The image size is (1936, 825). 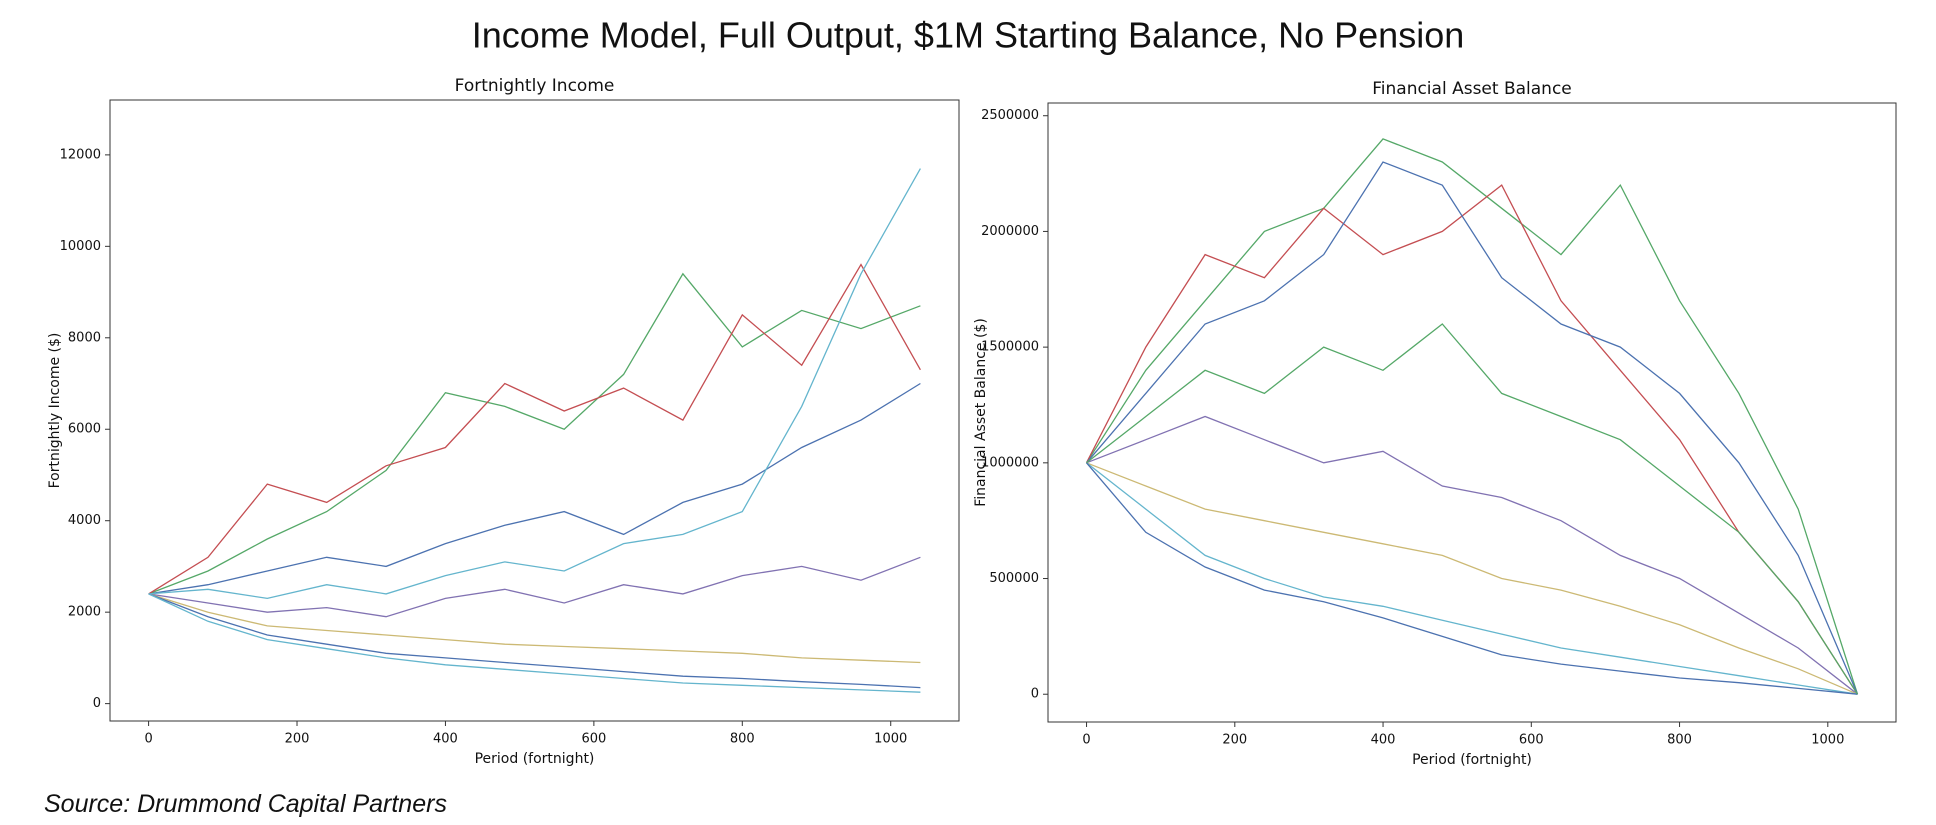 I want to click on y-tick-label: 1000000, so click(x=1010, y=462).